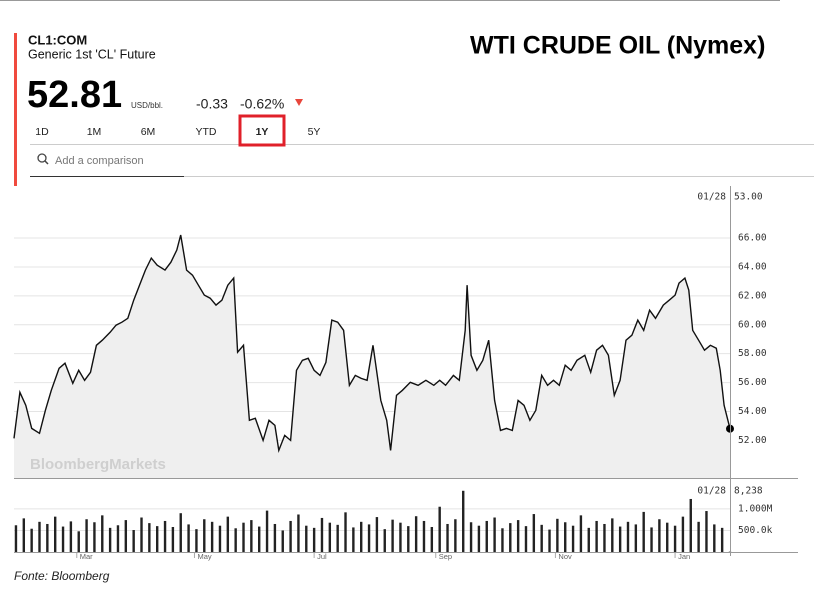  Describe the element at coordinates (684, 556) in the screenshot. I see `x-tick-label: Jan` at that location.